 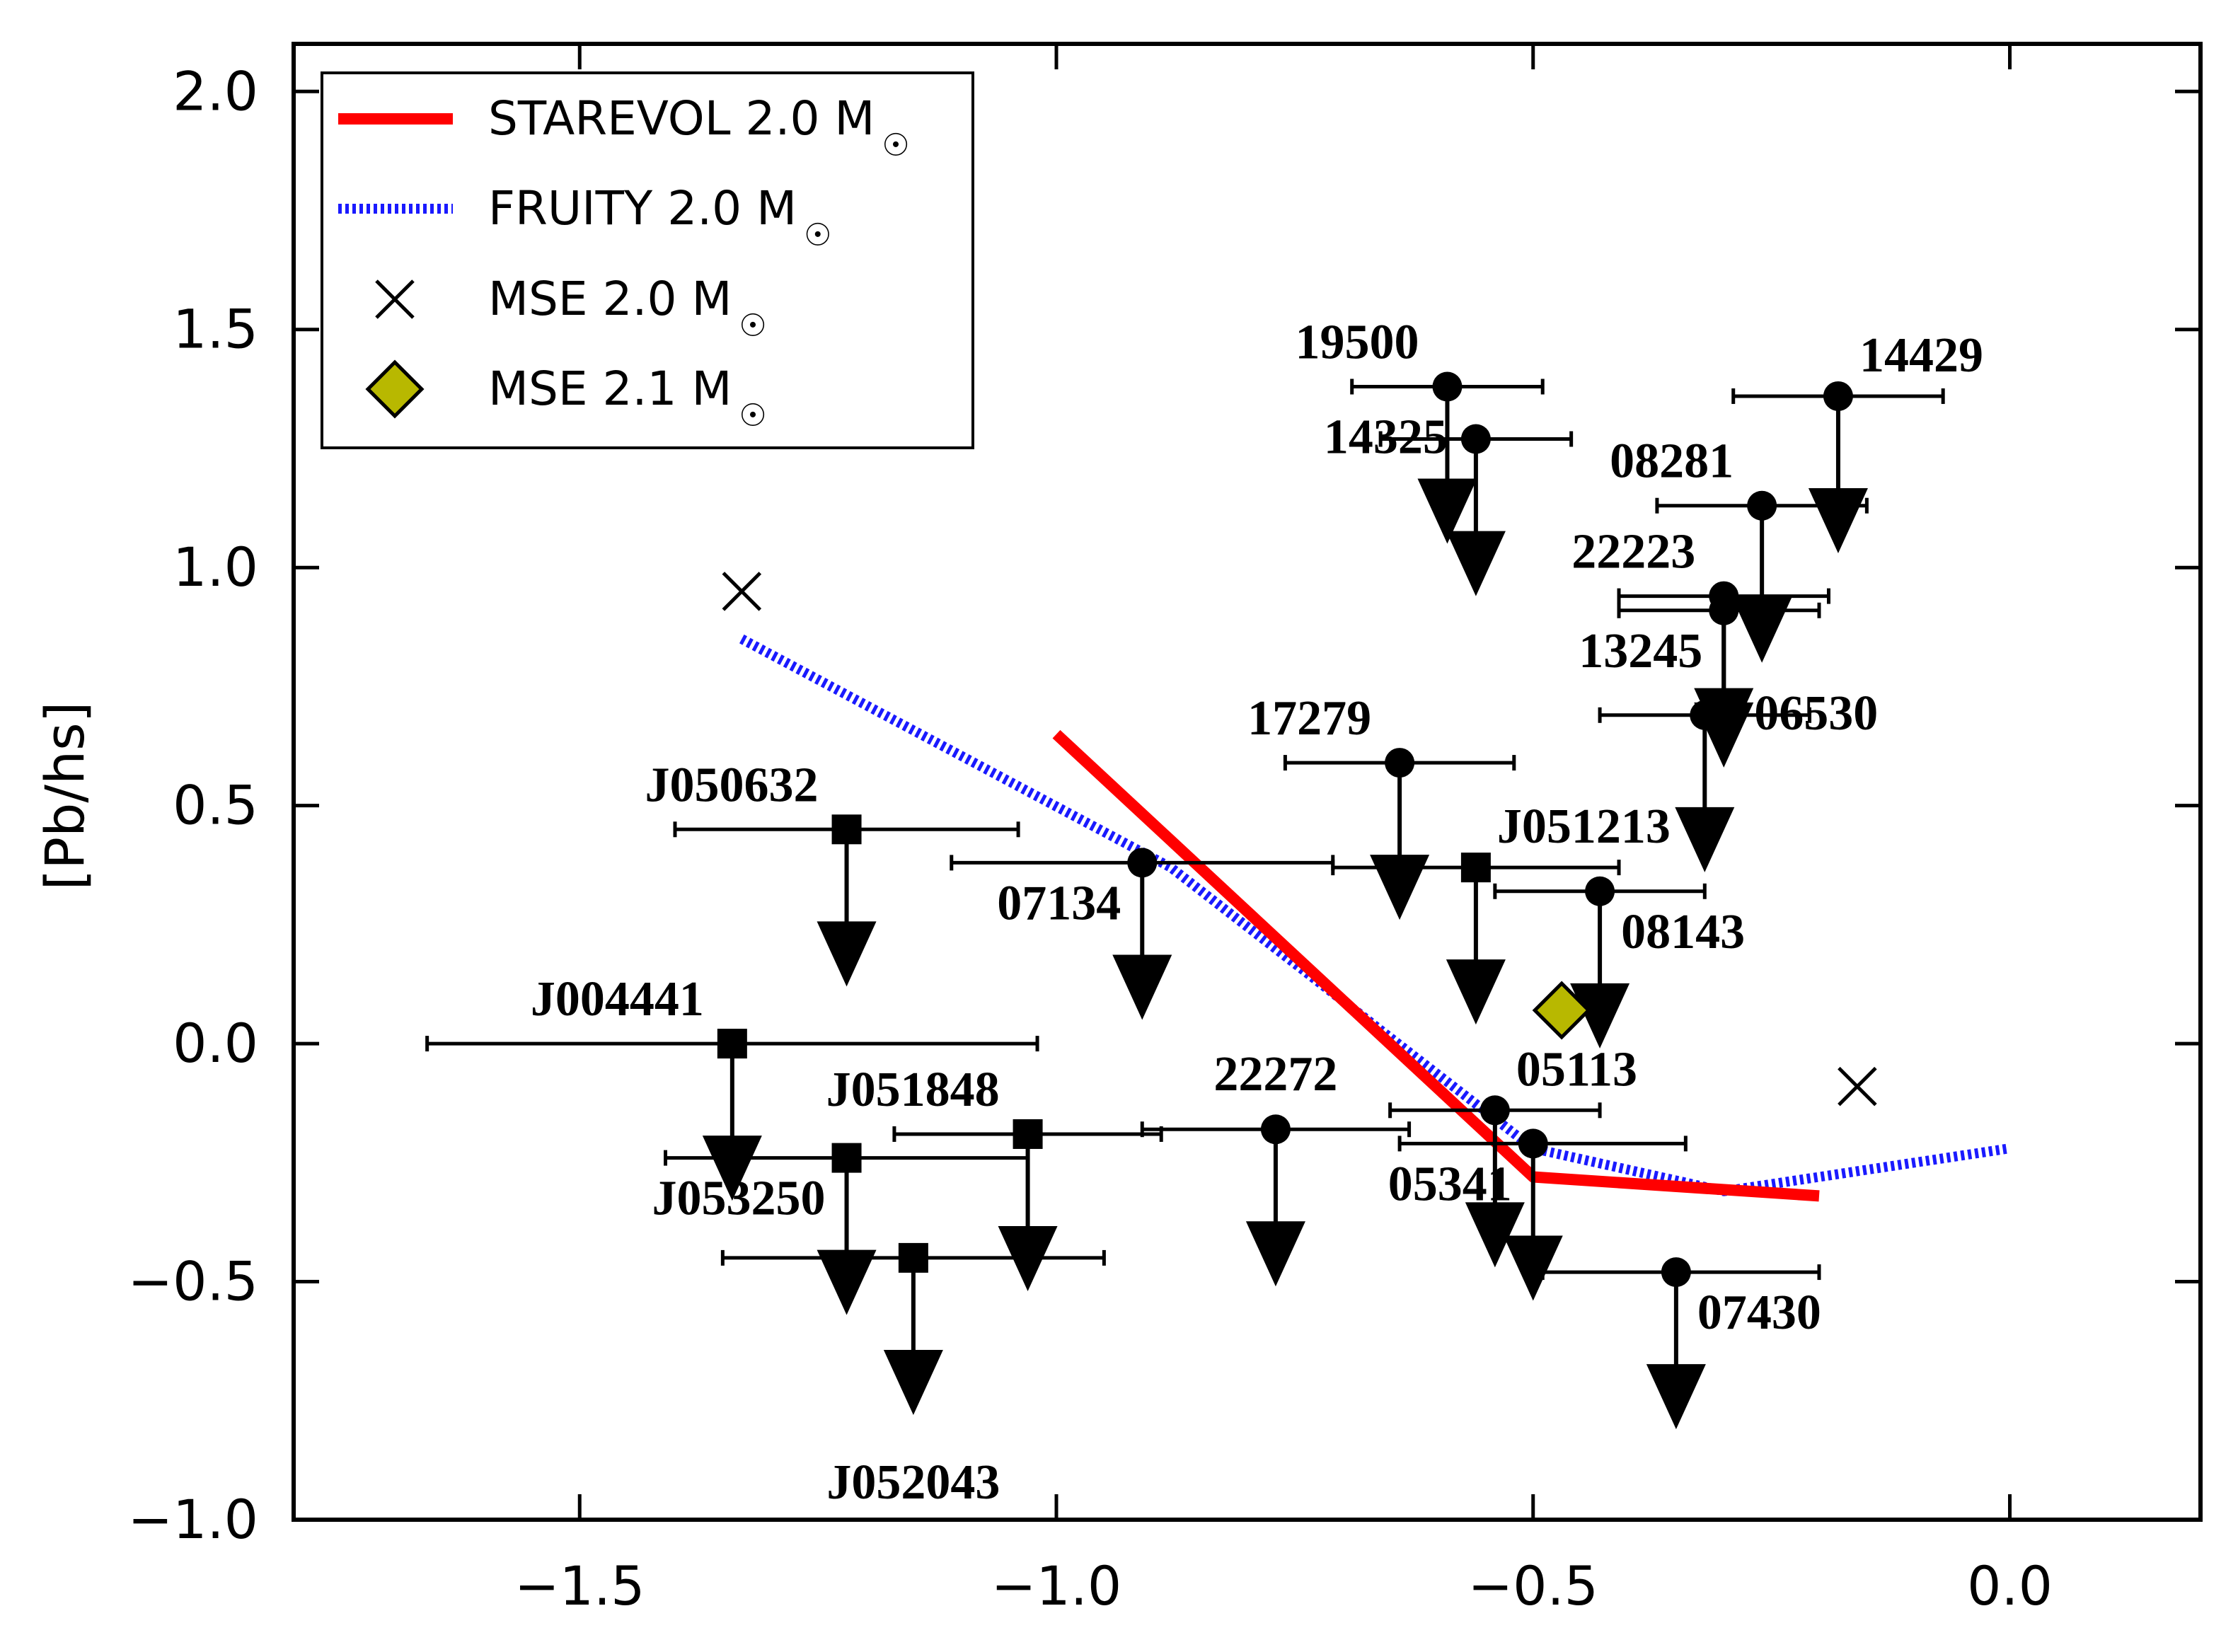 I want to click on legend-label-text: MSE 2.0 M, so click(x=610, y=299).